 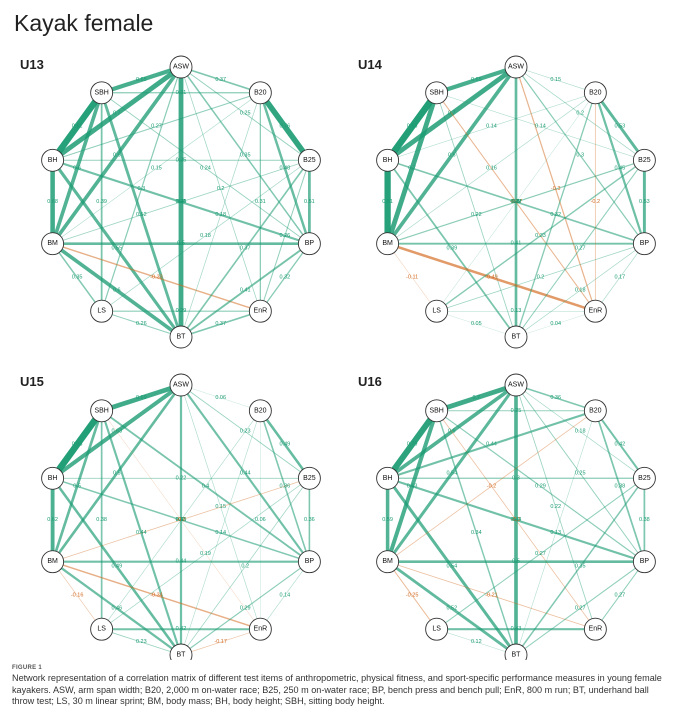 I want to click on edge-label-asw-bm: 0.6, so click(x=452, y=155).